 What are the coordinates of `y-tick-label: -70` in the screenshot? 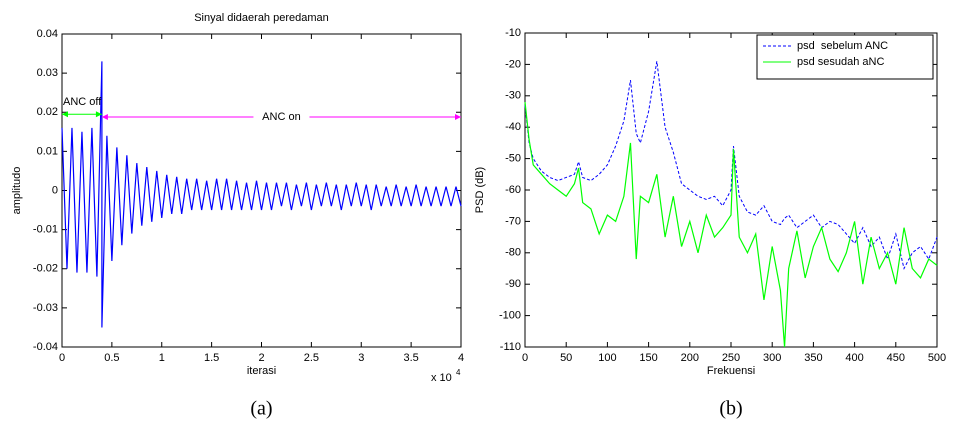 It's located at (513, 221).